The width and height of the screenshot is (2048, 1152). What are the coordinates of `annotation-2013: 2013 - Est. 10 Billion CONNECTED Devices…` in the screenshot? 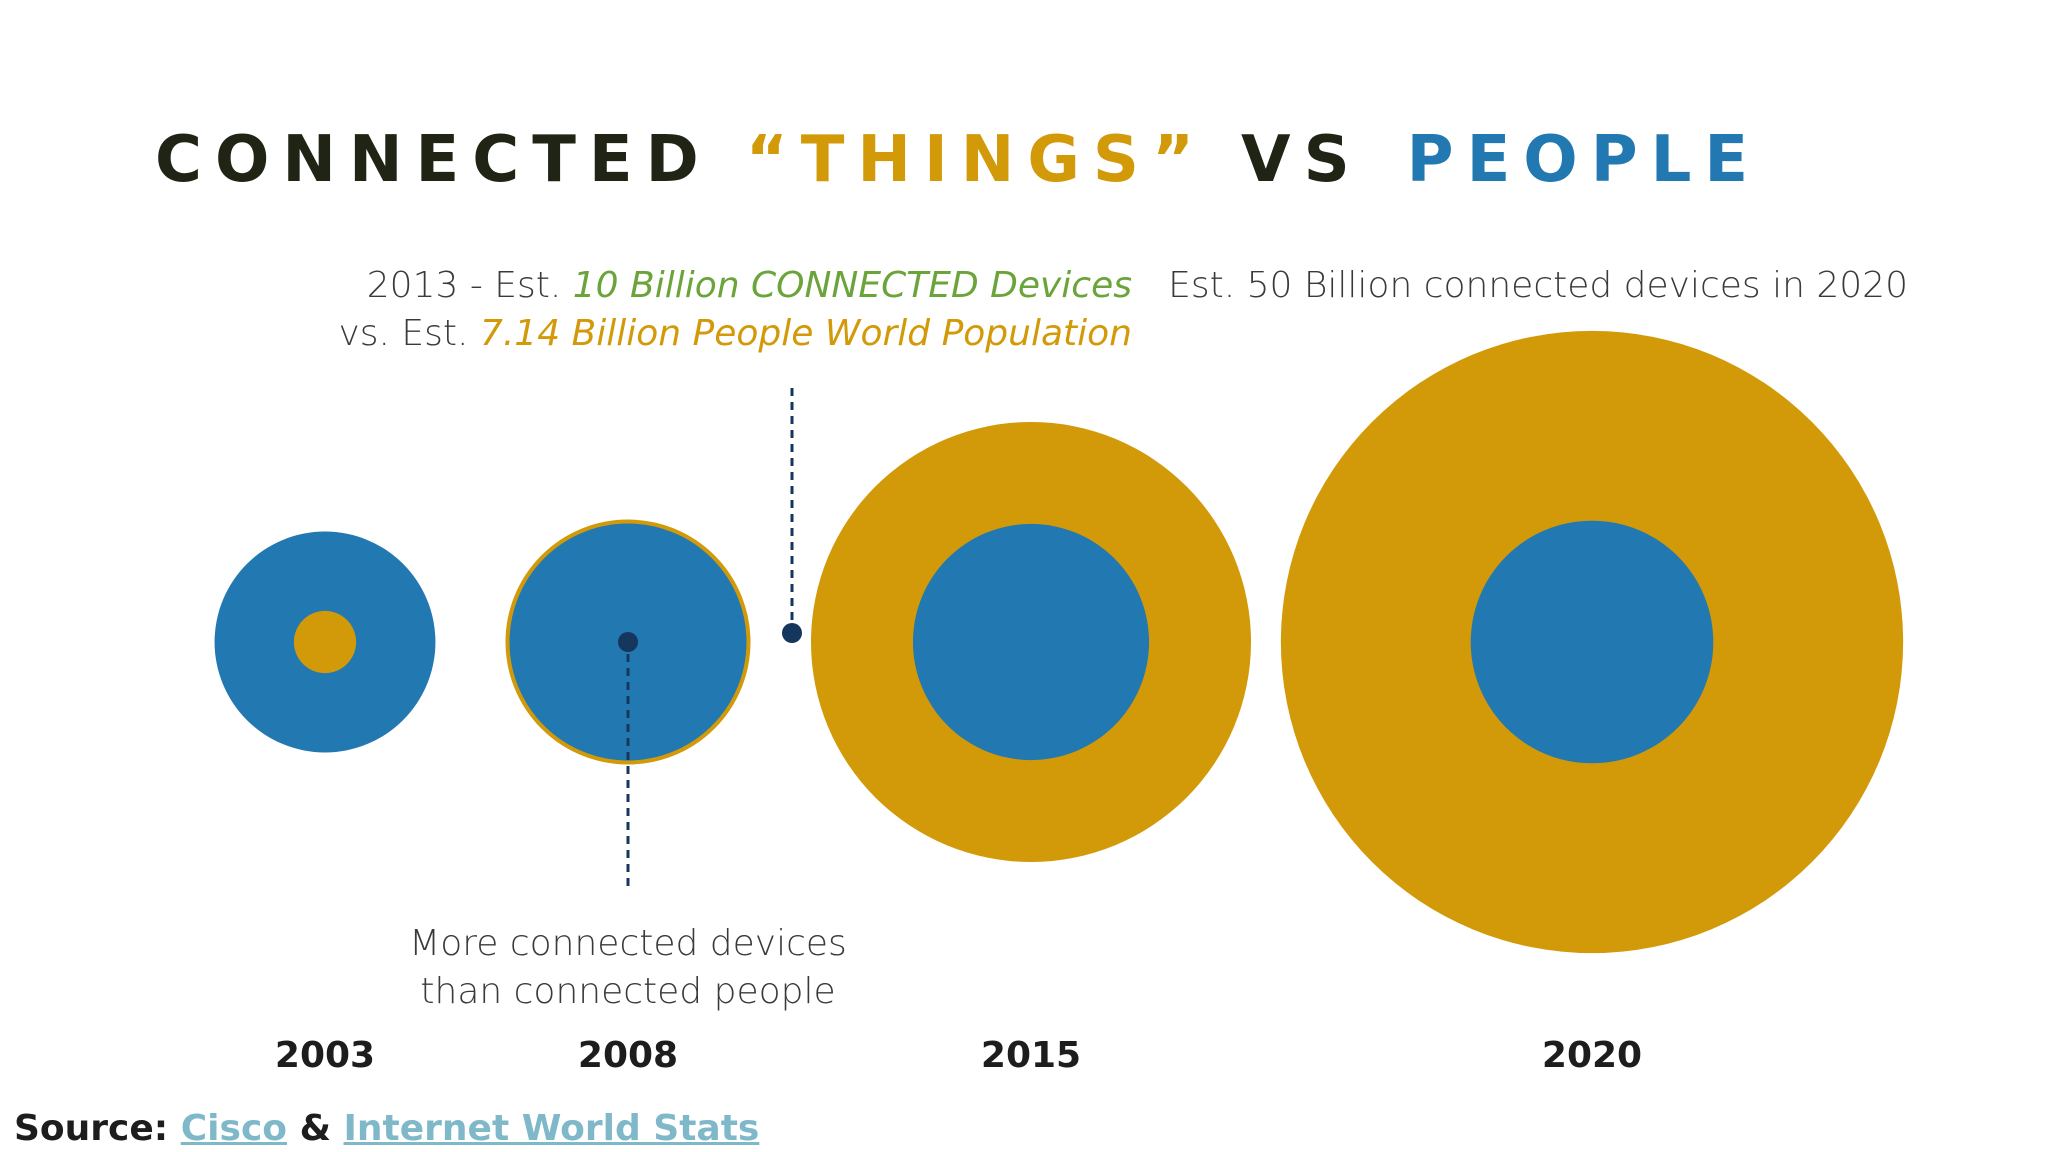 It's located at (735, 310).